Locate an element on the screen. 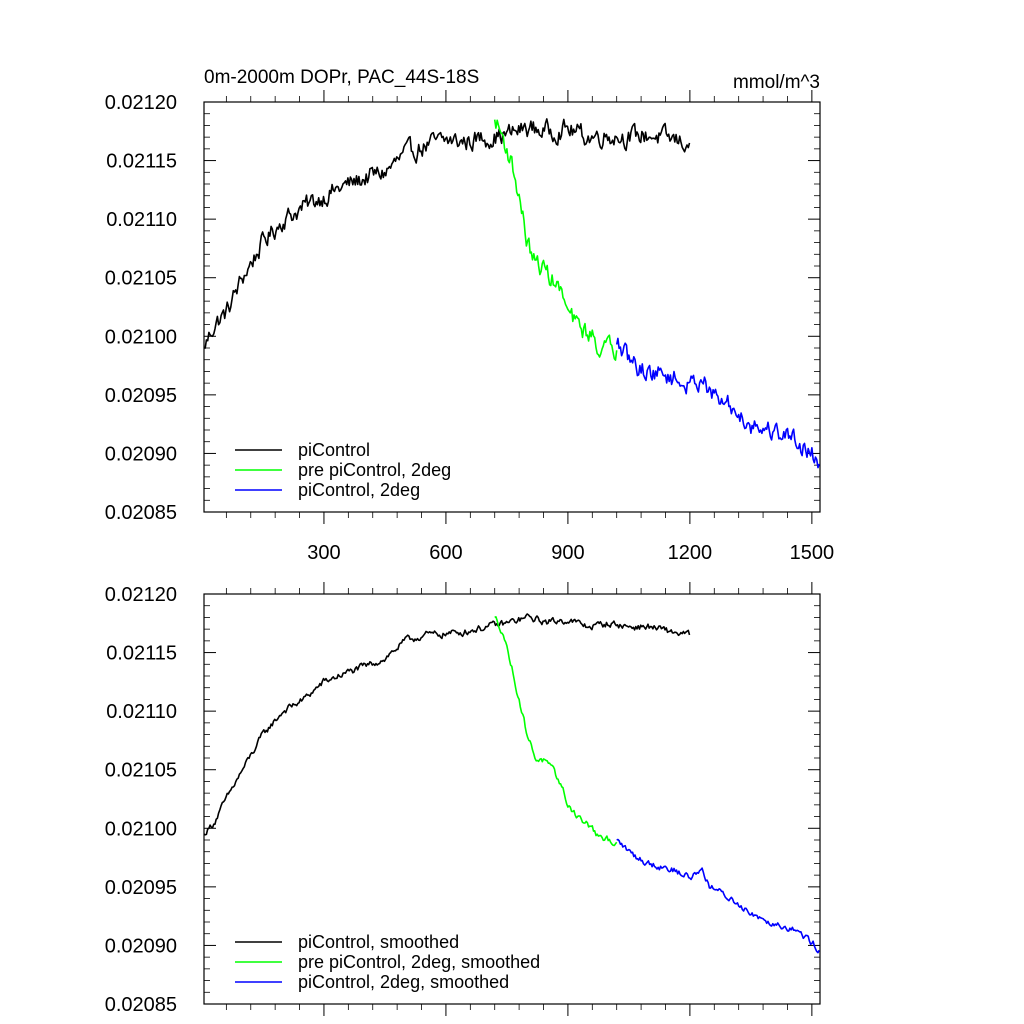 The width and height of the screenshot is (1024, 1024). x-tick-label: 900 is located at coordinates (567, 553).